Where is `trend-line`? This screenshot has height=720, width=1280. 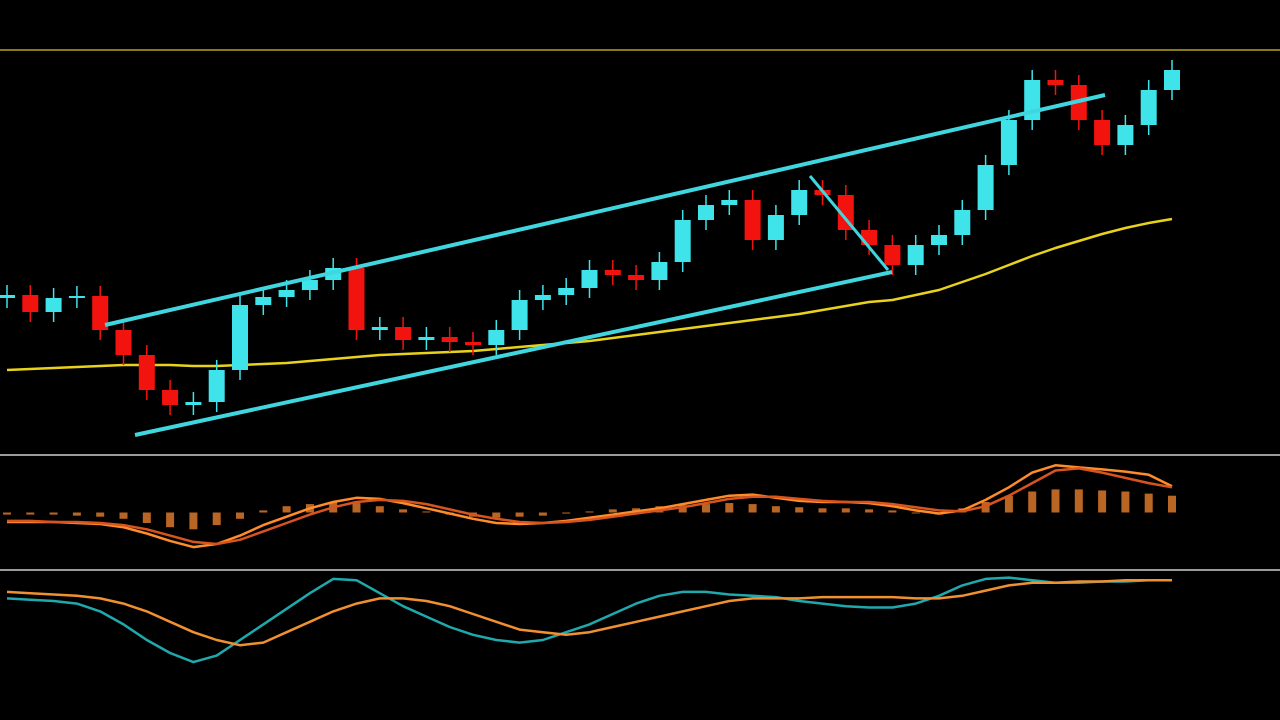
trend-line is located at coordinates (849, 223).